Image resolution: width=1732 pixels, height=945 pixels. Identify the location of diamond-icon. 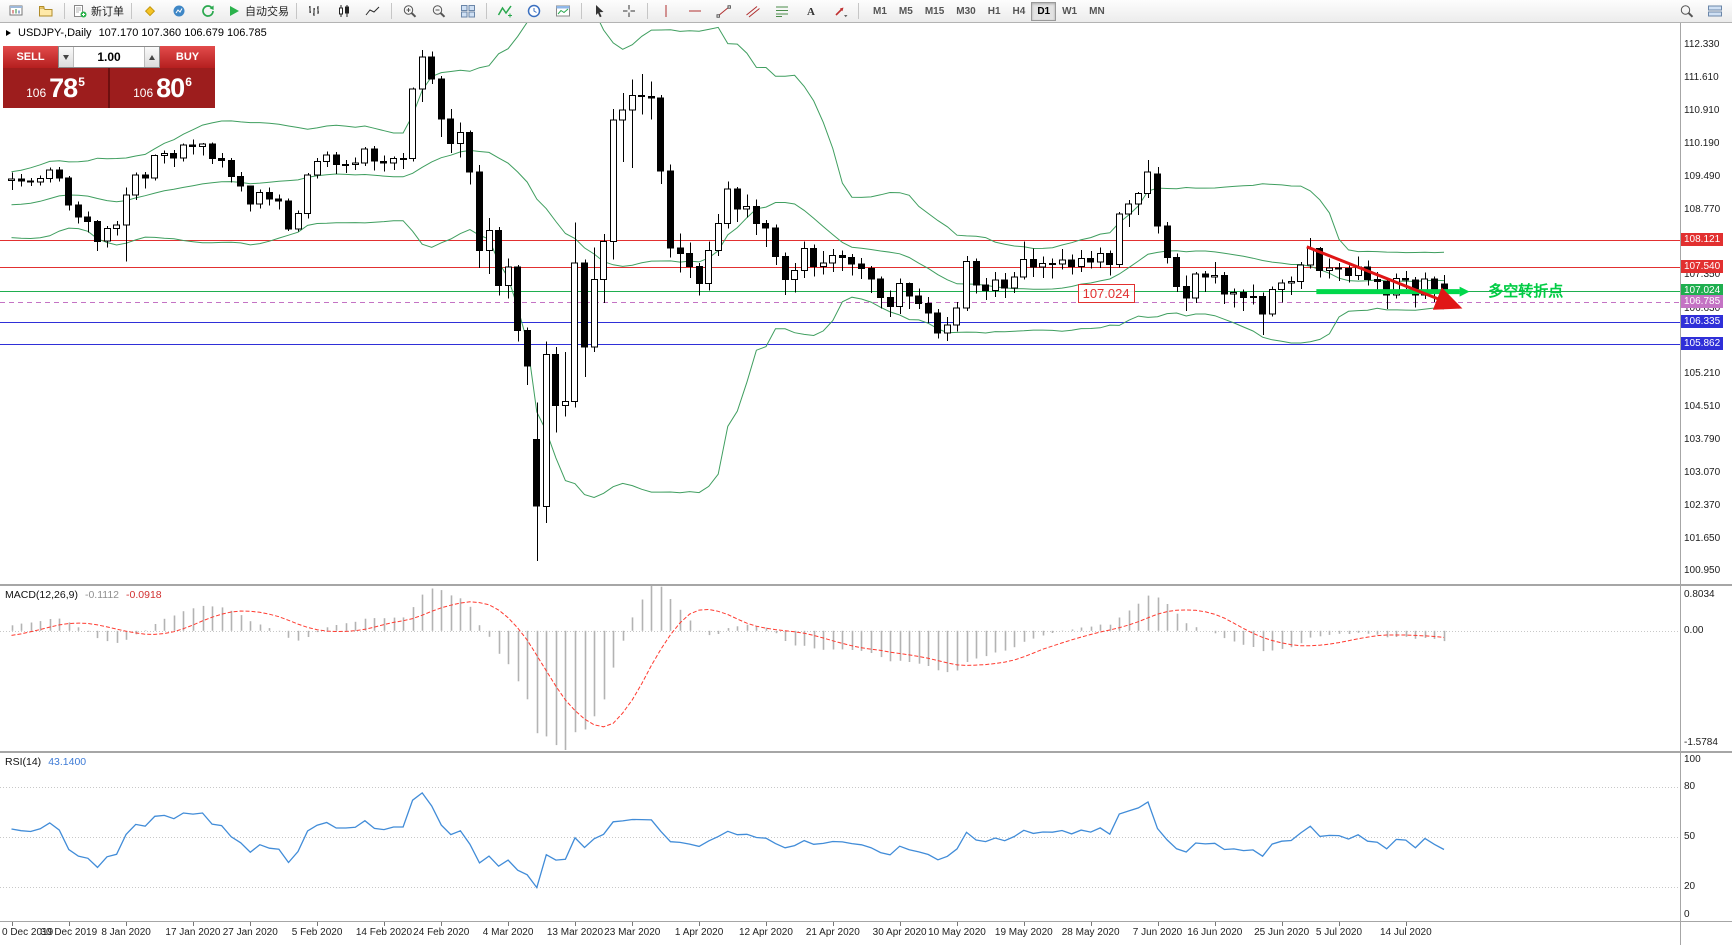
(150, 11).